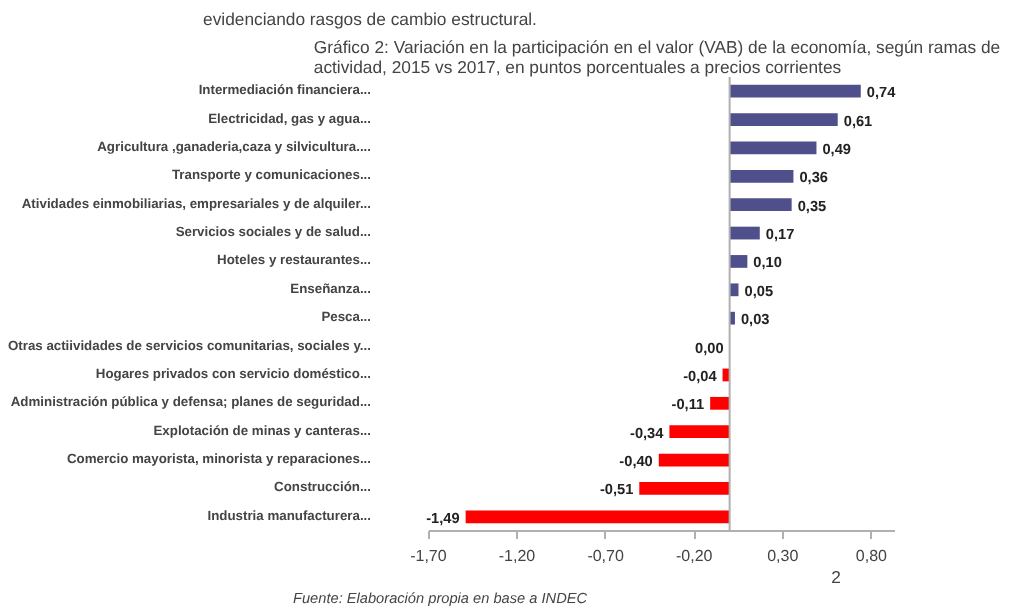  What do you see at coordinates (657, 57) in the screenshot?
I see `chart-title: Gráfico 2: Variación en la participación en el valor (VAB) de la economía, según ramas de actividad, 2015 vs 2017, en puntos porcentuales a precios corrientes` at bounding box center [657, 57].